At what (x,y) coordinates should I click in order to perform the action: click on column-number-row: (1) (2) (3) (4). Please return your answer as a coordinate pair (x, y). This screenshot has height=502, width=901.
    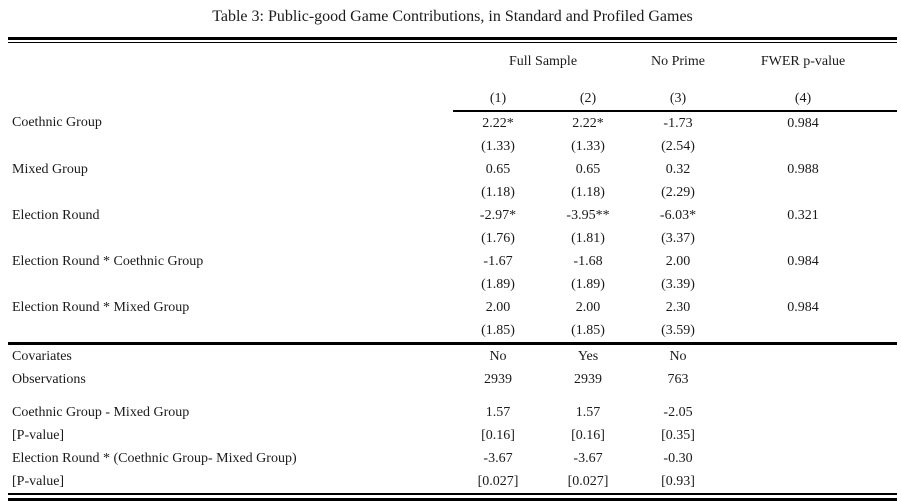
    Looking at the image, I should click on (452, 96).